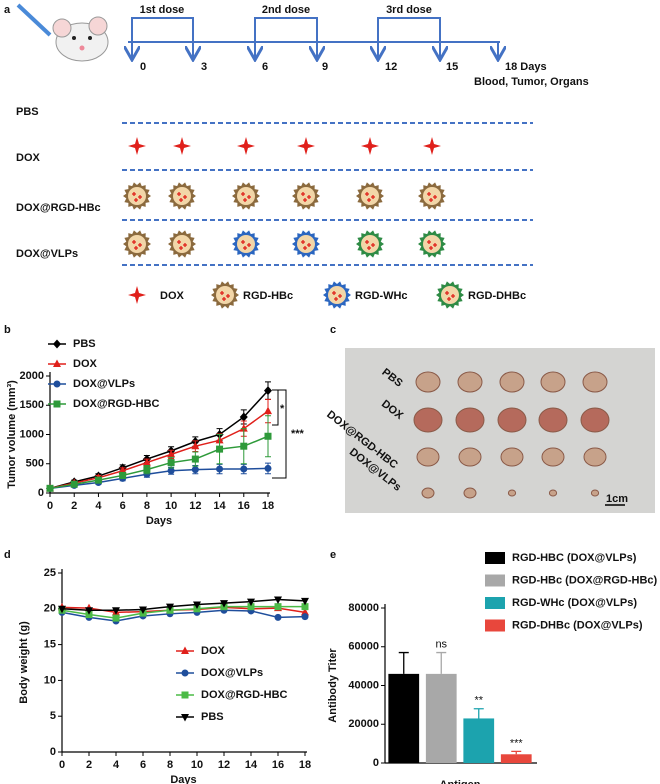 This screenshot has width=660, height=784. Describe the element at coordinates (286, 10) in the screenshot. I see `dose-label: 2nd dose` at that location.